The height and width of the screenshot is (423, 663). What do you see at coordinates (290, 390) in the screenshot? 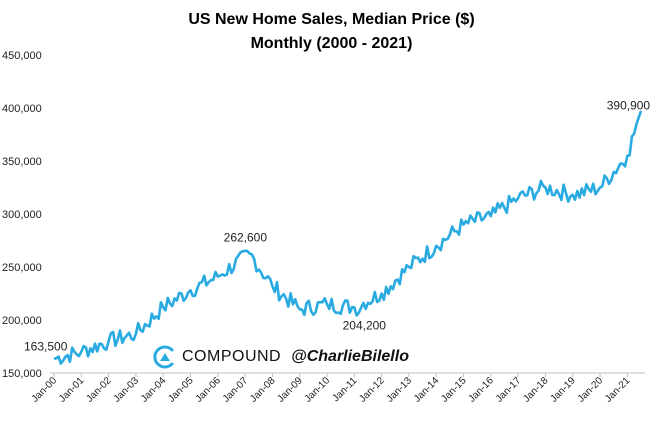
I see `x-tick-label: Jan-09` at bounding box center [290, 390].